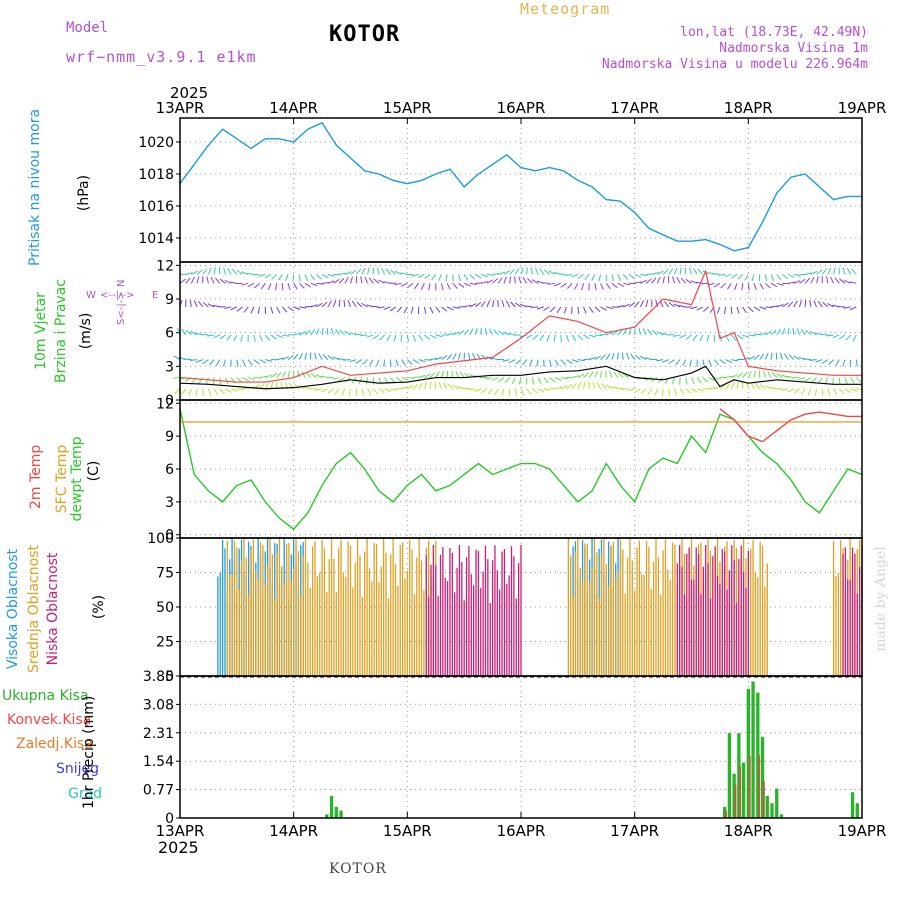 The image size is (900, 900). What do you see at coordinates (85, 794) in the screenshot?
I see `precip-legend-grad: Grad` at bounding box center [85, 794].